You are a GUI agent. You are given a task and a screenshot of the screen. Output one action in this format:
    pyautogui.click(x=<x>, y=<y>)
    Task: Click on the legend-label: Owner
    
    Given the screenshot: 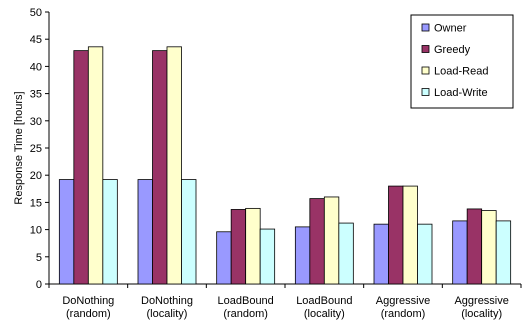 What is the action you would take?
    pyautogui.click(x=450, y=29)
    